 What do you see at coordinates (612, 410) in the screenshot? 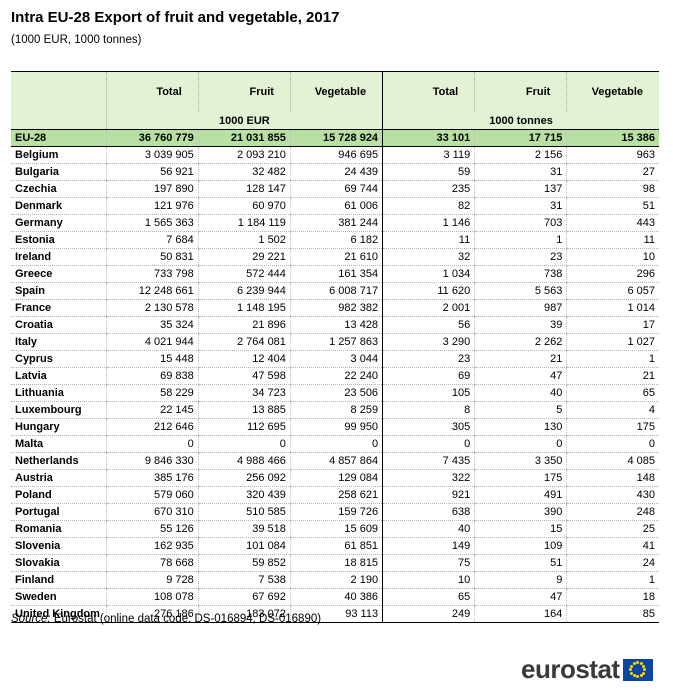
I see `value-cell: 4` at bounding box center [612, 410].